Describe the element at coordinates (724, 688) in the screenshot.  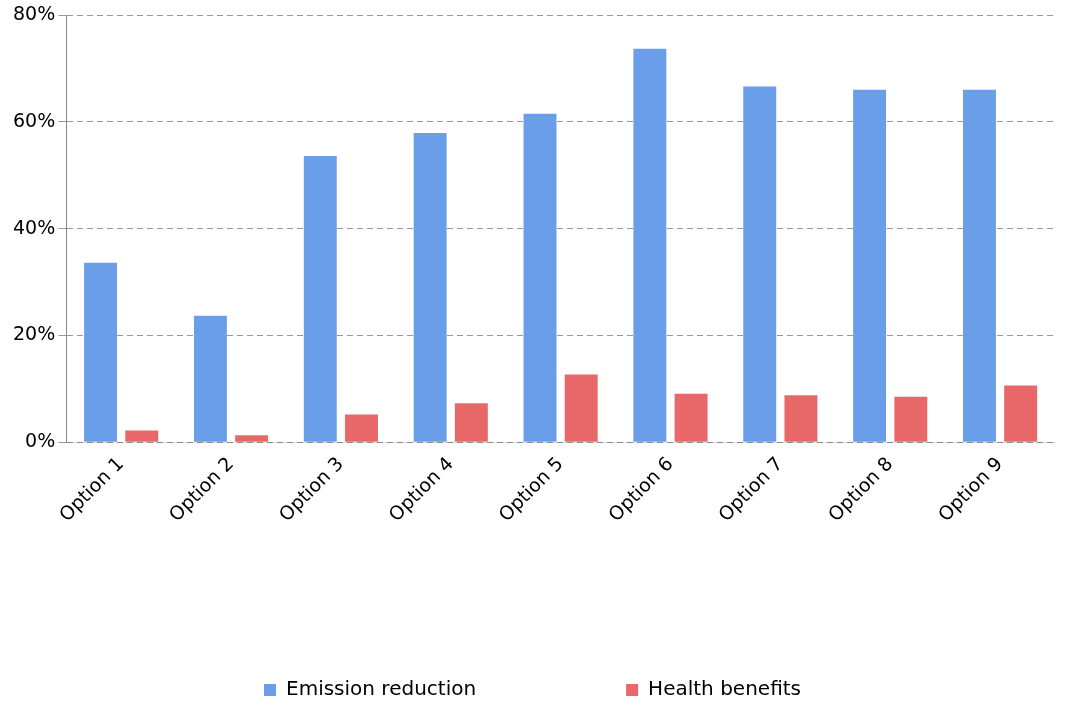
I see `legend-label: Health benefits` at that location.